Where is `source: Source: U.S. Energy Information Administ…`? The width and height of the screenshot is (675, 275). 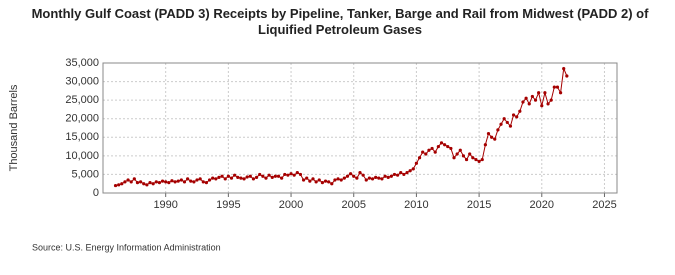
source: Source: U.S. Energy Information Administ… is located at coordinates (126, 247).